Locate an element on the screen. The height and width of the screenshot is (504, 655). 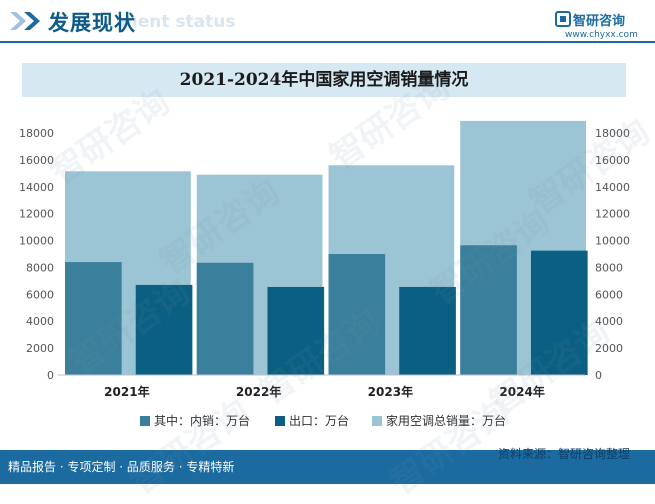
legend-label-1: 出口：万台 is located at coordinates (319, 420).